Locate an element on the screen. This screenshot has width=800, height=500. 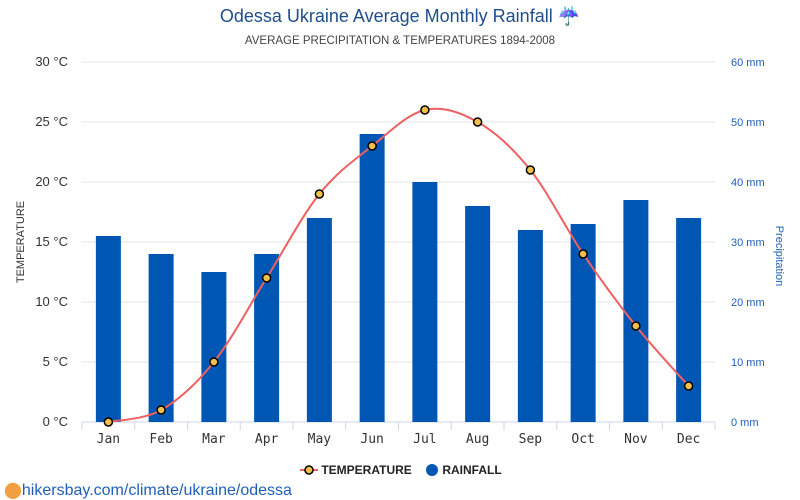
x-tick-label: Nov is located at coordinates (636, 439).